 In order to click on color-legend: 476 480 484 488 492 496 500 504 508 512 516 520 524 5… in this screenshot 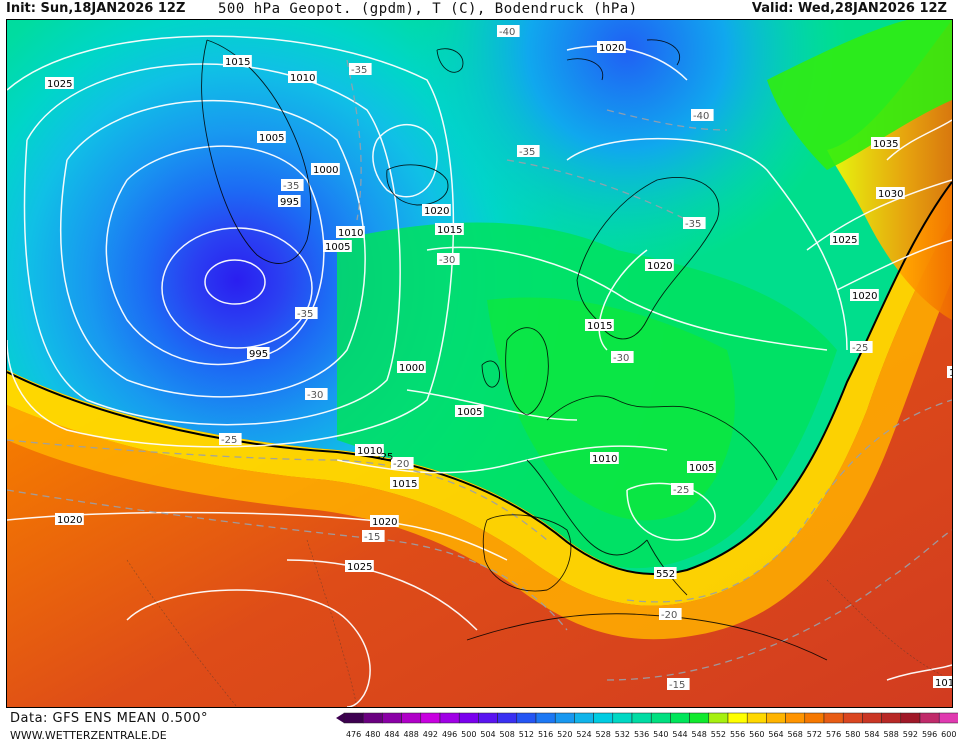, I will do `click(647, 725)`.